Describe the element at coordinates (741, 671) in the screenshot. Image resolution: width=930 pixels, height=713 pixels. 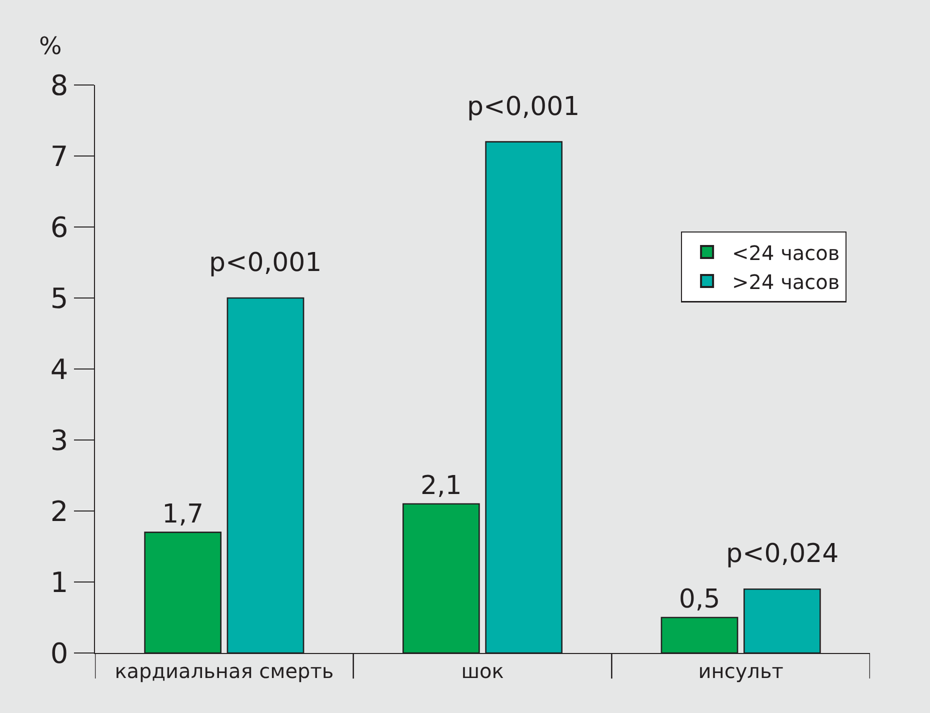
I see `x-tick-label: инсульт` at that location.